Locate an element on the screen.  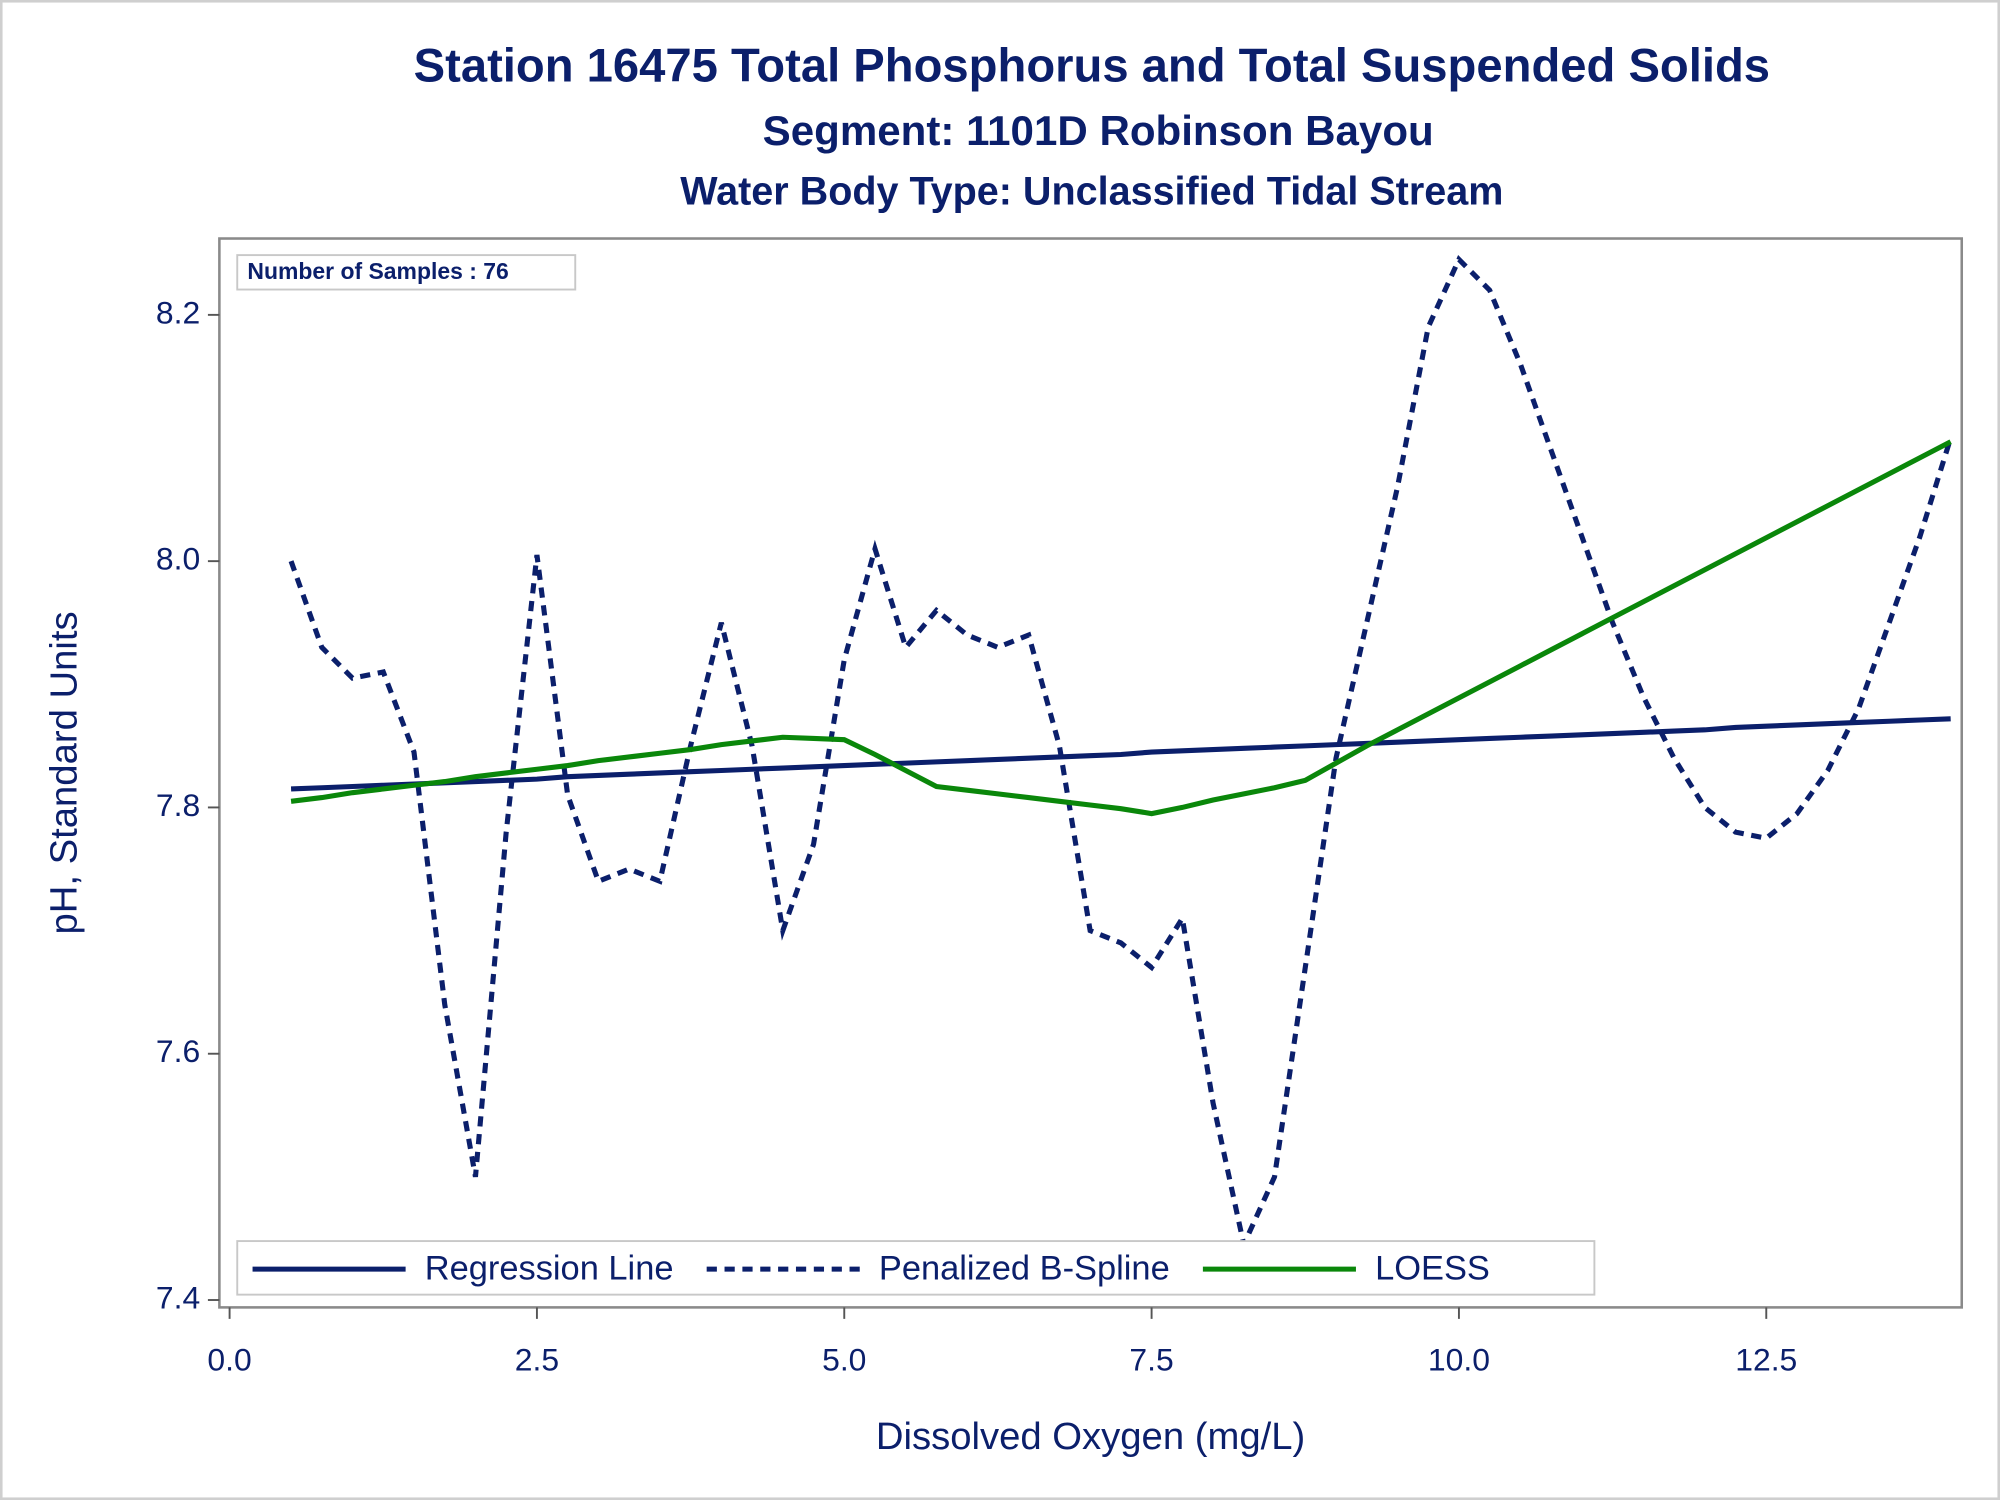
y-tick-label: 7.6 is located at coordinates (178, 1051).